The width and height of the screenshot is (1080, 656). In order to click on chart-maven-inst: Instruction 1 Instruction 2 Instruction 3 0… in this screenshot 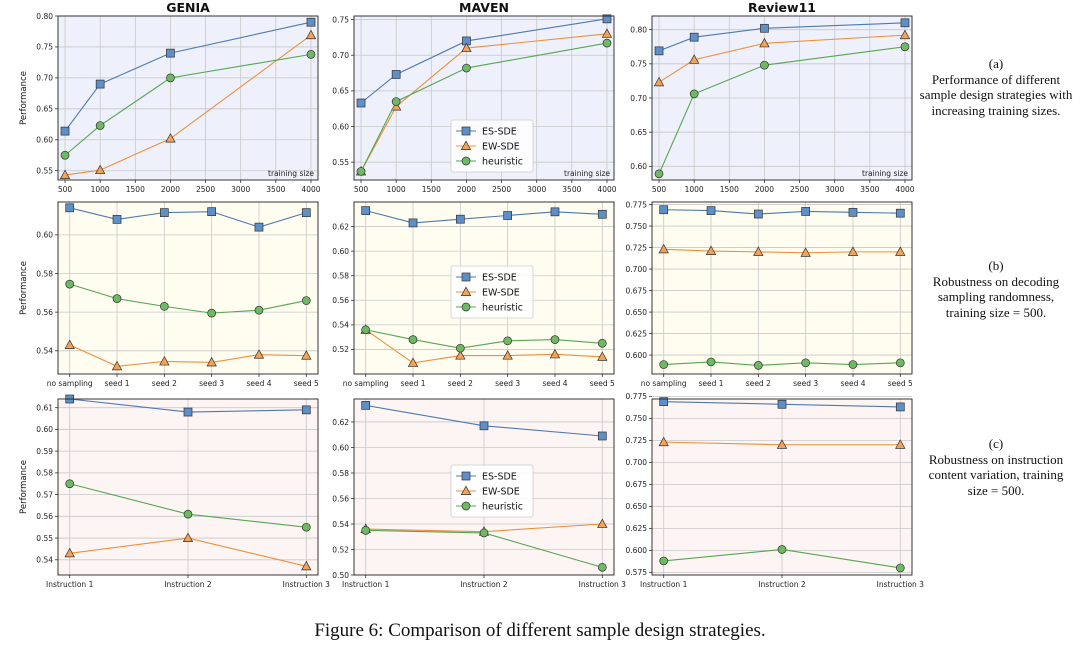, I will do `click(479, 493)`.